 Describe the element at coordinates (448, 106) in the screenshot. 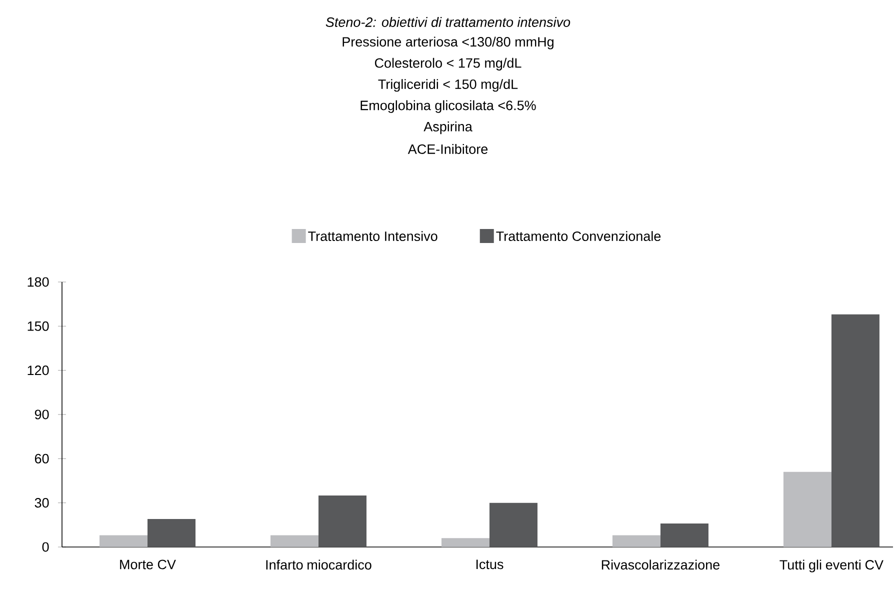

I see `text: Emoglobina glicosilata <6.5%` at that location.